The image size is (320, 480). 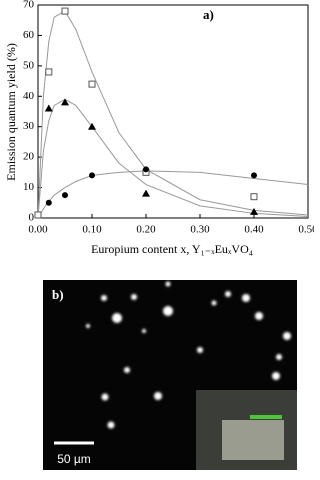 I want to click on image-label: b), so click(x=58, y=294).